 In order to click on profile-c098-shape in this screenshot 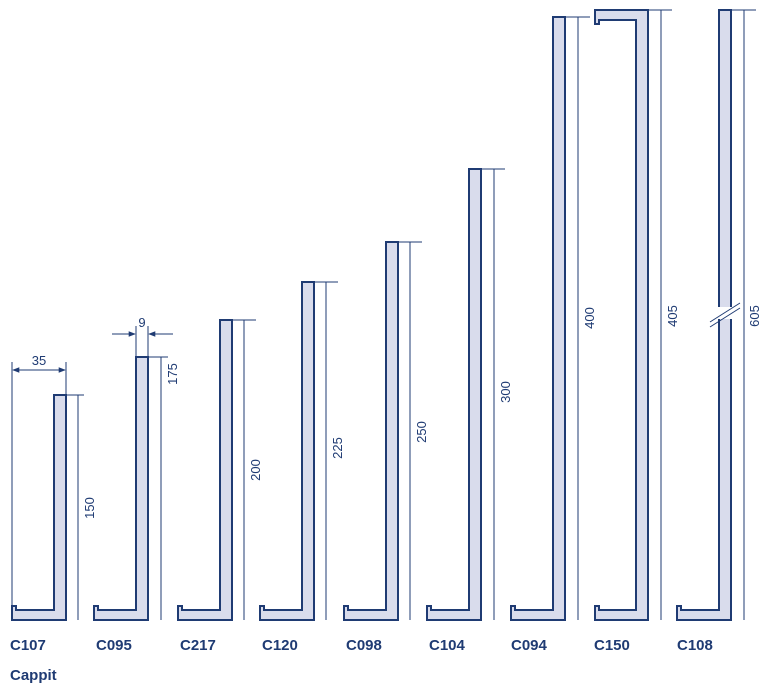, I will do `click(371, 431)`.